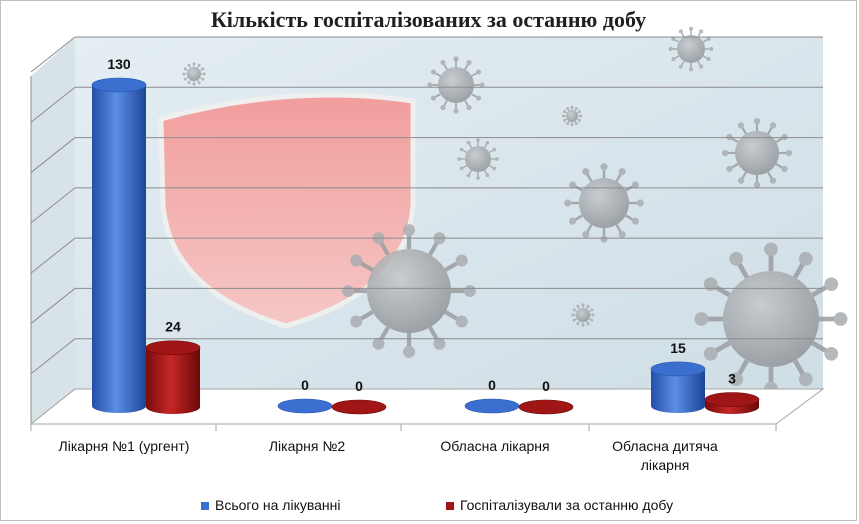 Image resolution: width=859 pixels, height=524 pixels. Describe the element at coordinates (124, 446) in the screenshot. I see `category-label: Лікарня №1 (ургент)` at that location.